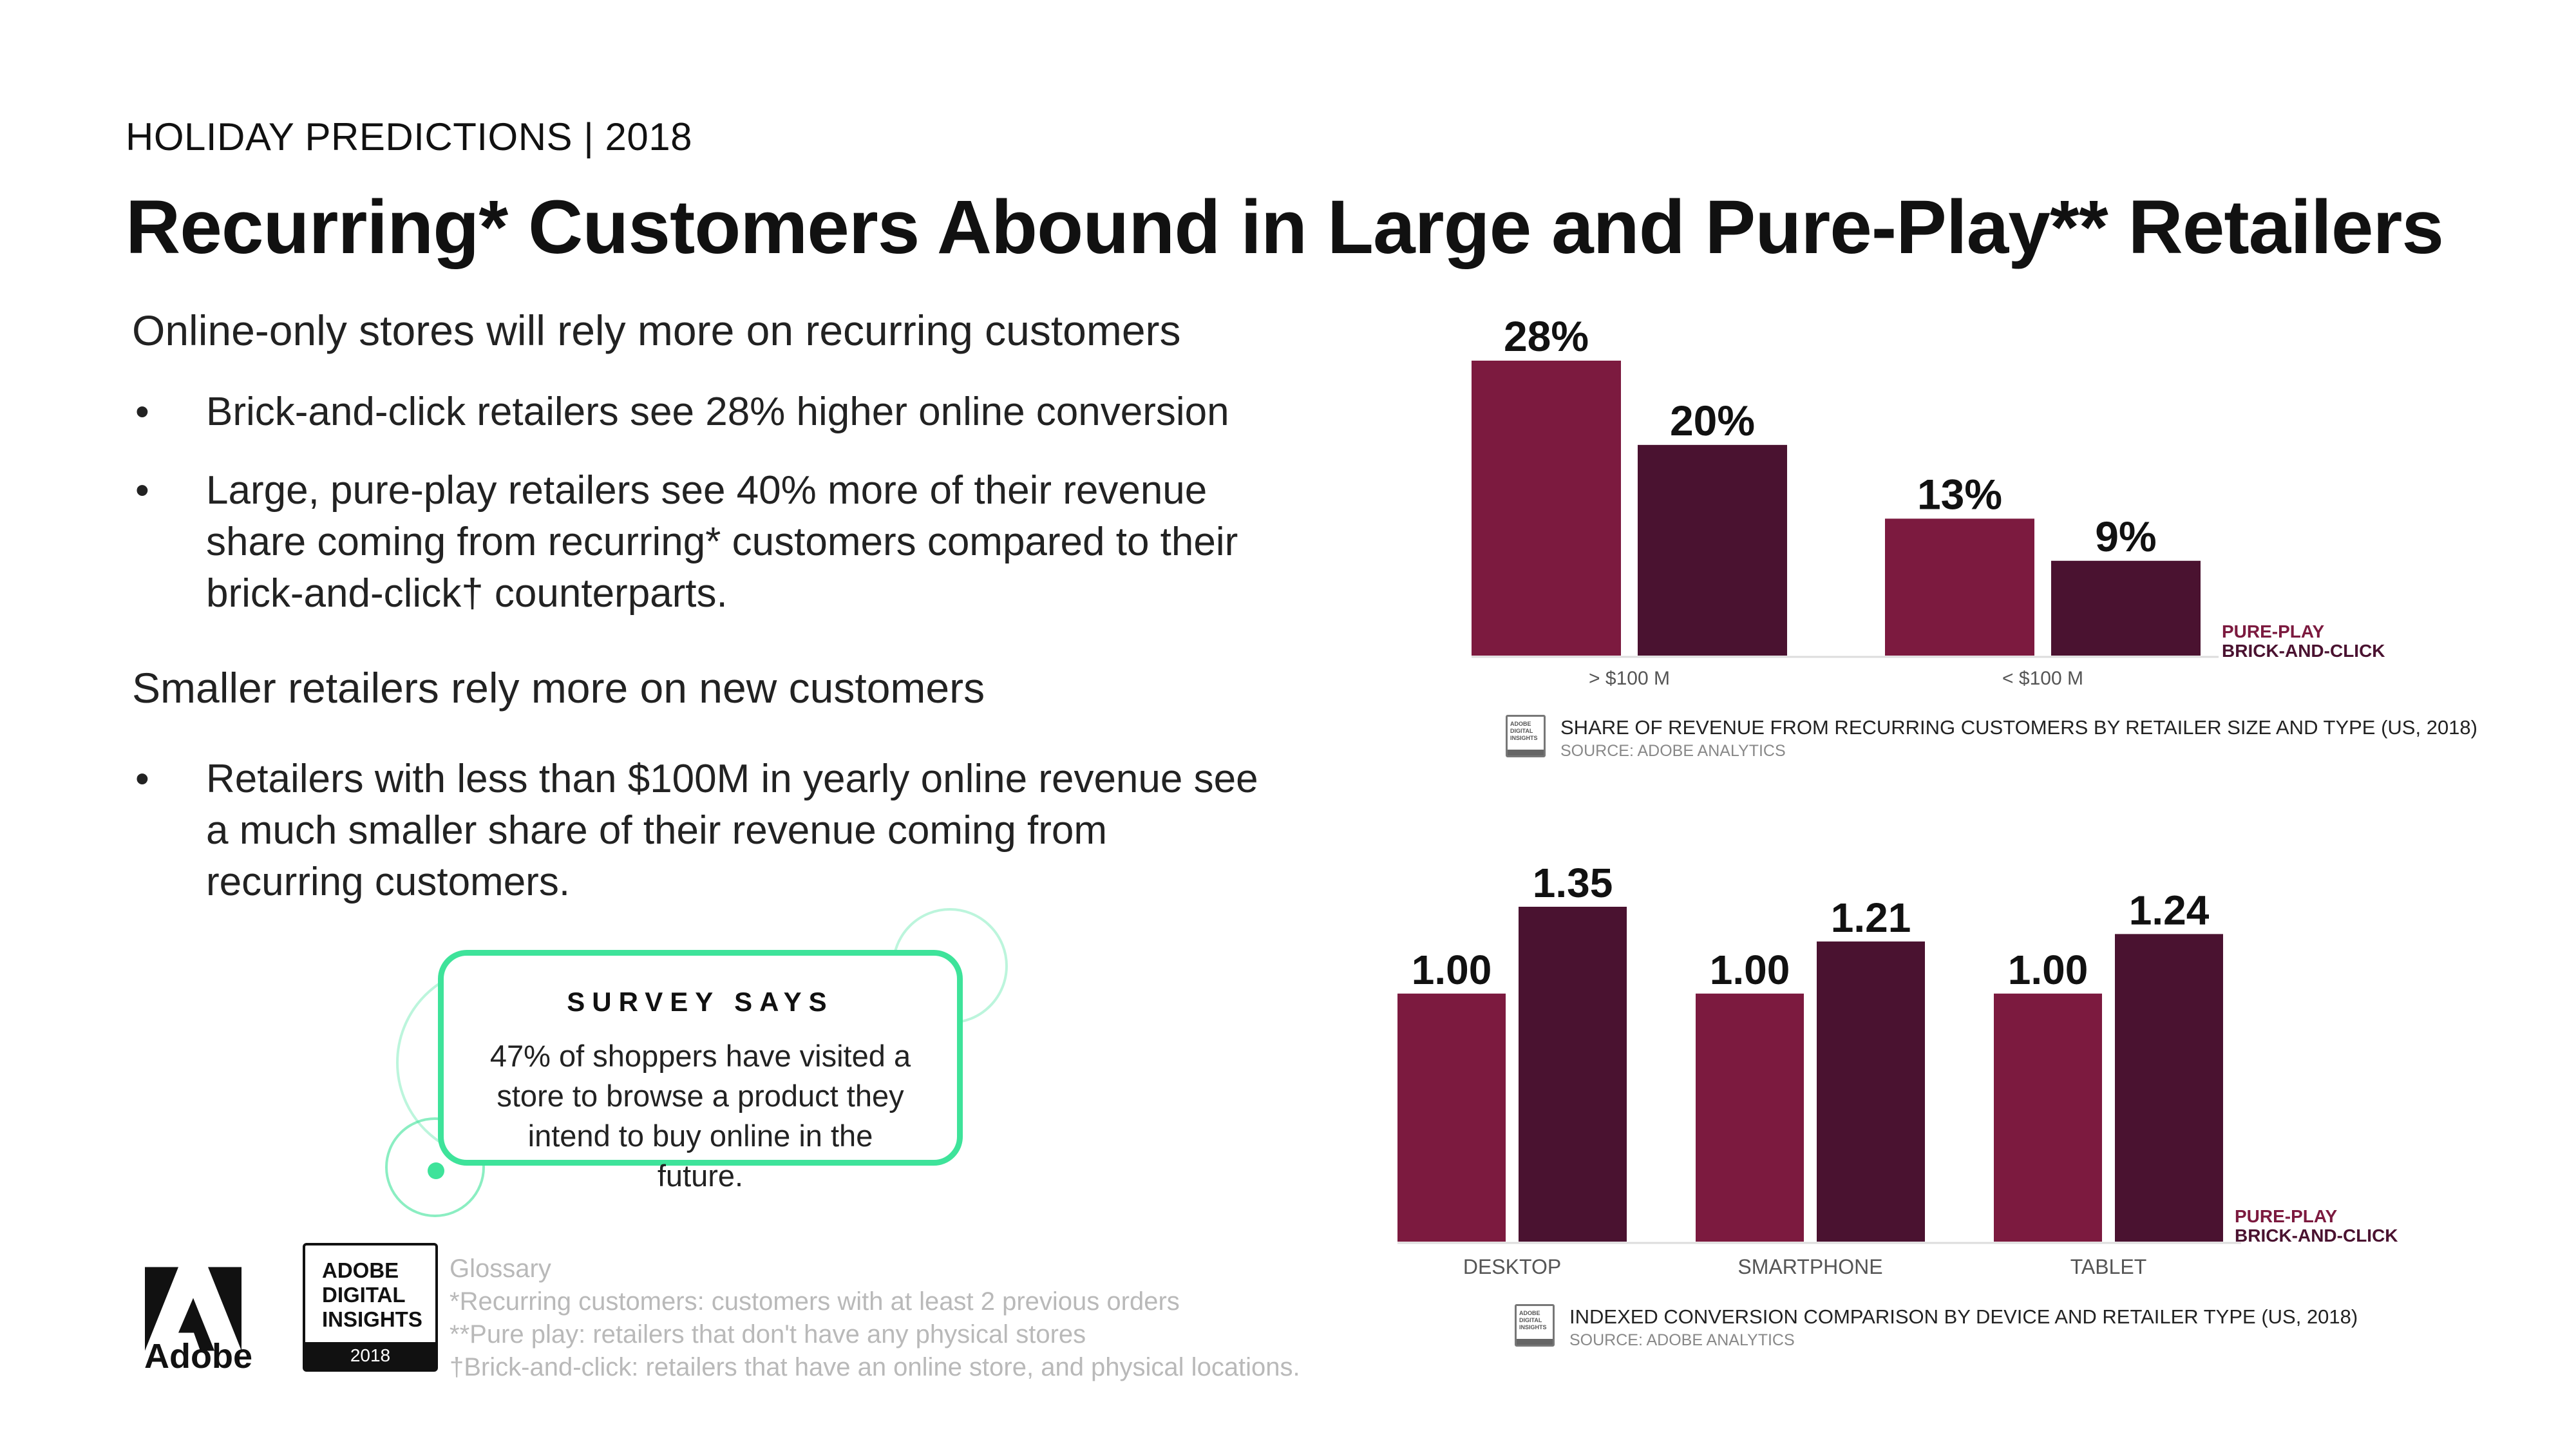 The width and height of the screenshot is (2576, 1449). I want to click on badge-line: DIGITAL, so click(364, 1295).